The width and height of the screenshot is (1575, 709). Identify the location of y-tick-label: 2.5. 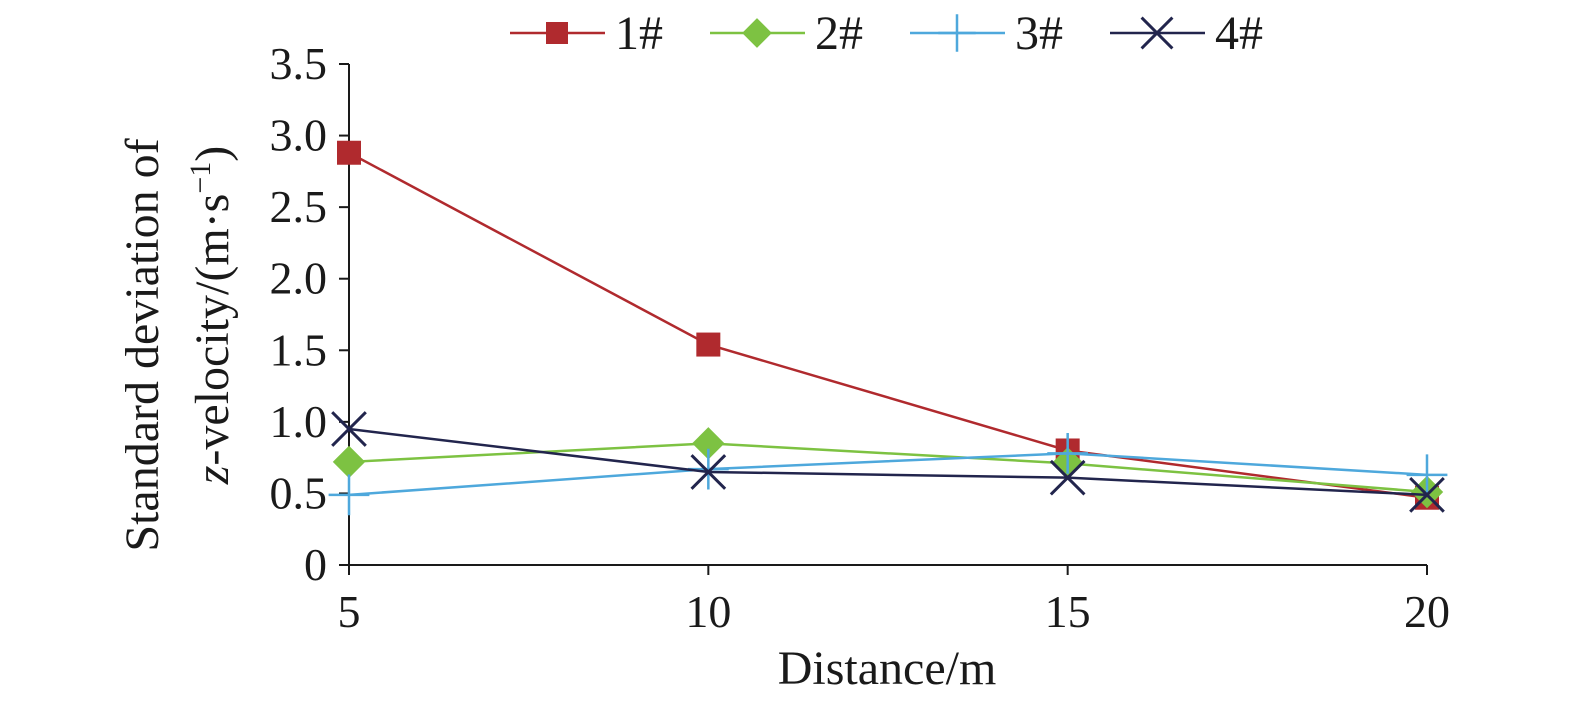
(299, 206).